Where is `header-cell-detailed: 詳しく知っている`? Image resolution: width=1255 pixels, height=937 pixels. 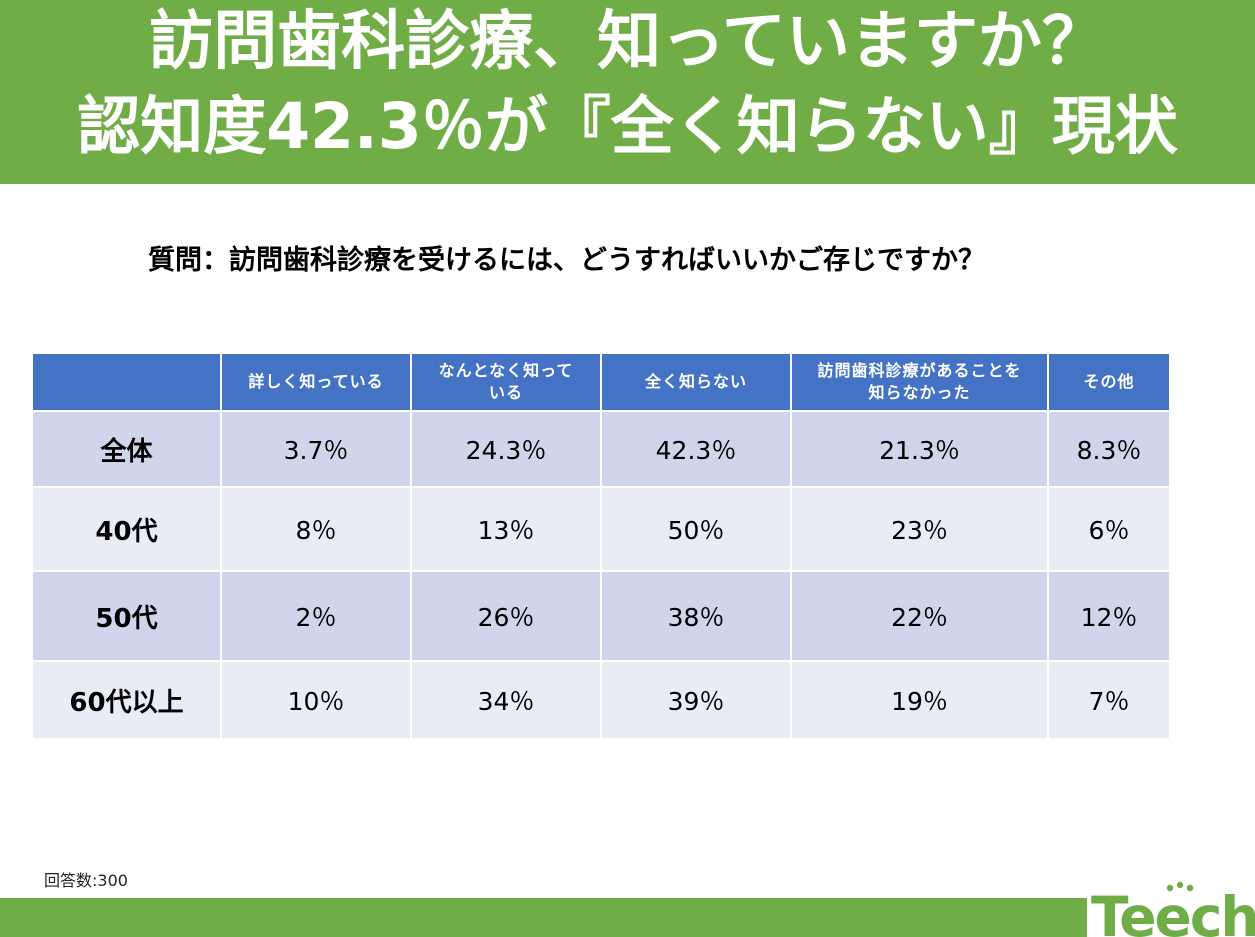
header-cell-detailed: 詳しく知っている is located at coordinates (316, 382).